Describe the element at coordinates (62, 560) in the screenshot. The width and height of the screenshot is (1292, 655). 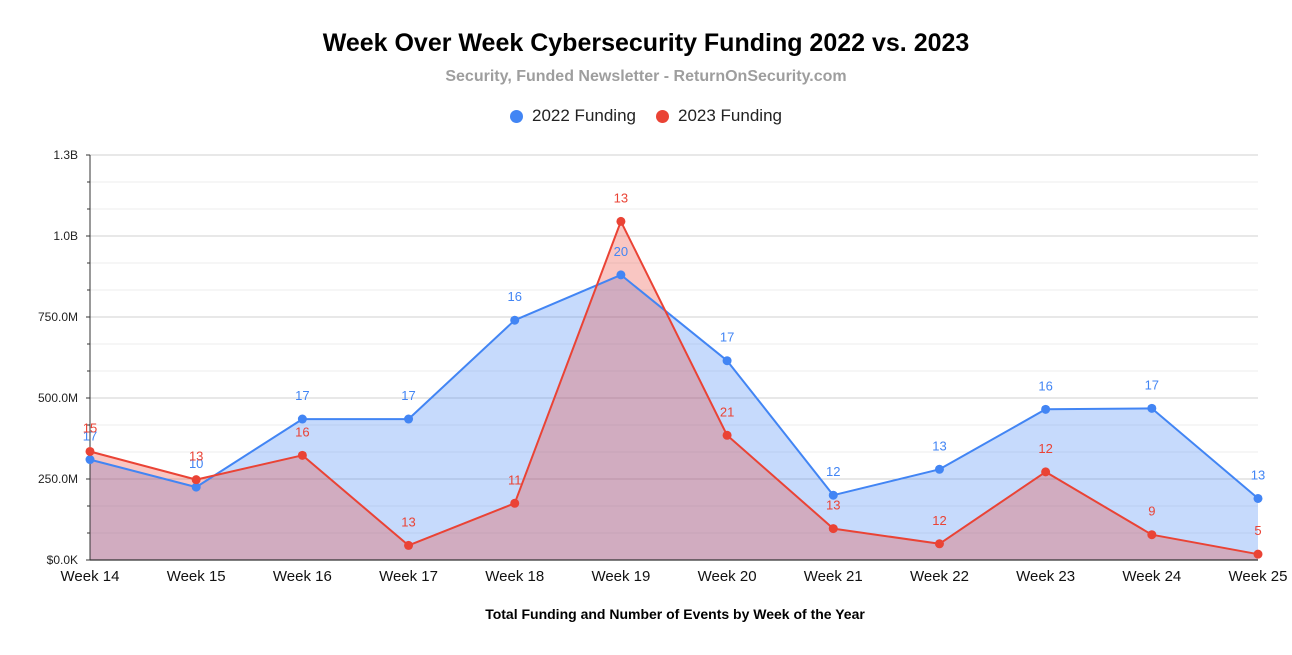
I see `y-tick-label: $0.0K` at that location.